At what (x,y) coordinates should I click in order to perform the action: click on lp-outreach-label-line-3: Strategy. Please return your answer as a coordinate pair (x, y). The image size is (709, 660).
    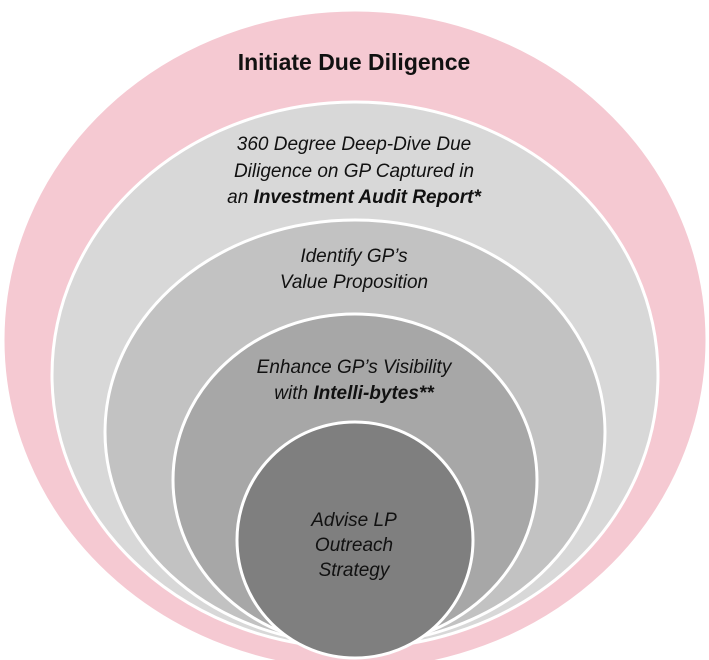
    Looking at the image, I should click on (355, 570).